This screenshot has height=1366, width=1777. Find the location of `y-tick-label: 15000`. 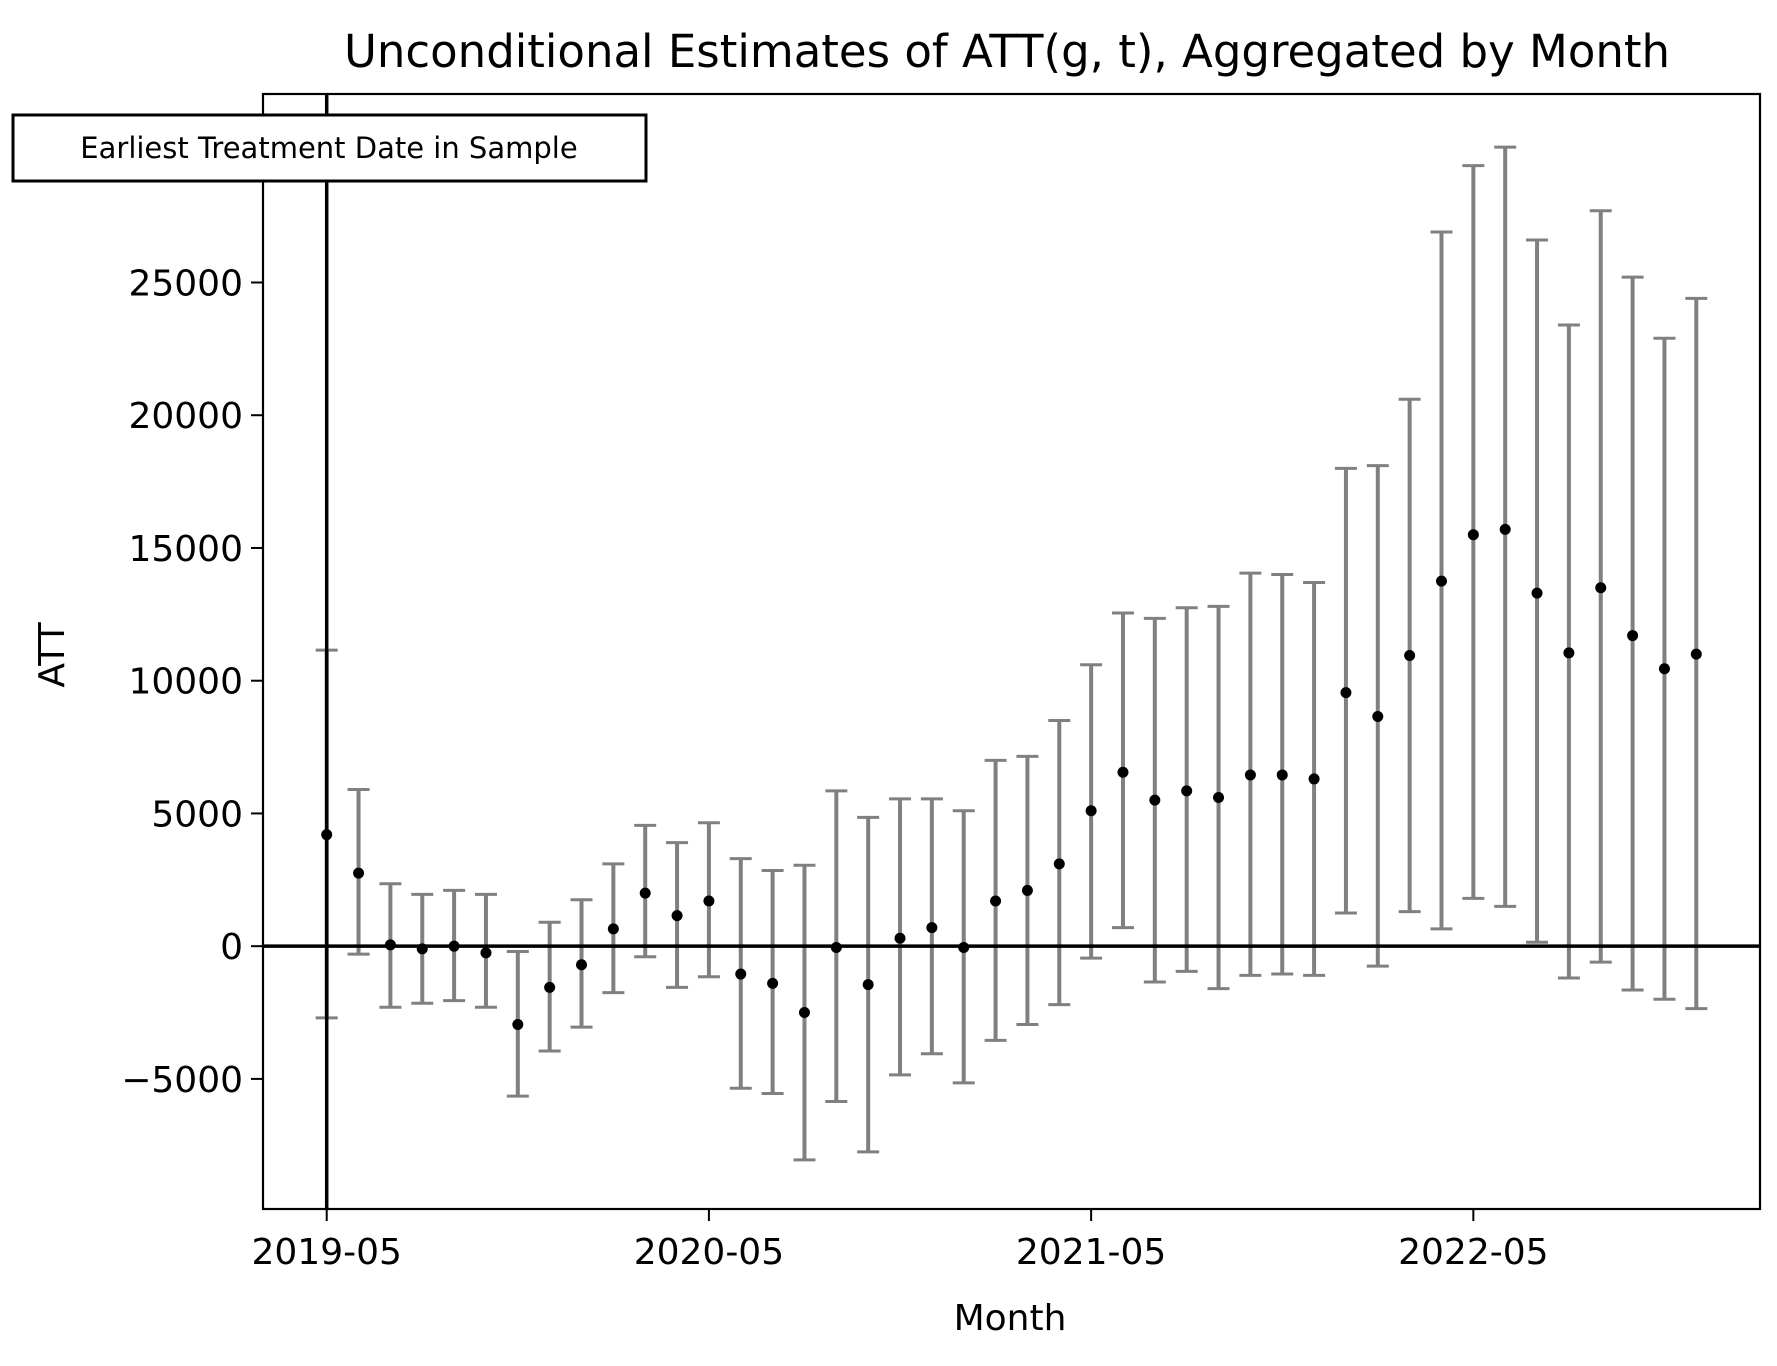

y-tick-label: 15000 is located at coordinates (185, 549).